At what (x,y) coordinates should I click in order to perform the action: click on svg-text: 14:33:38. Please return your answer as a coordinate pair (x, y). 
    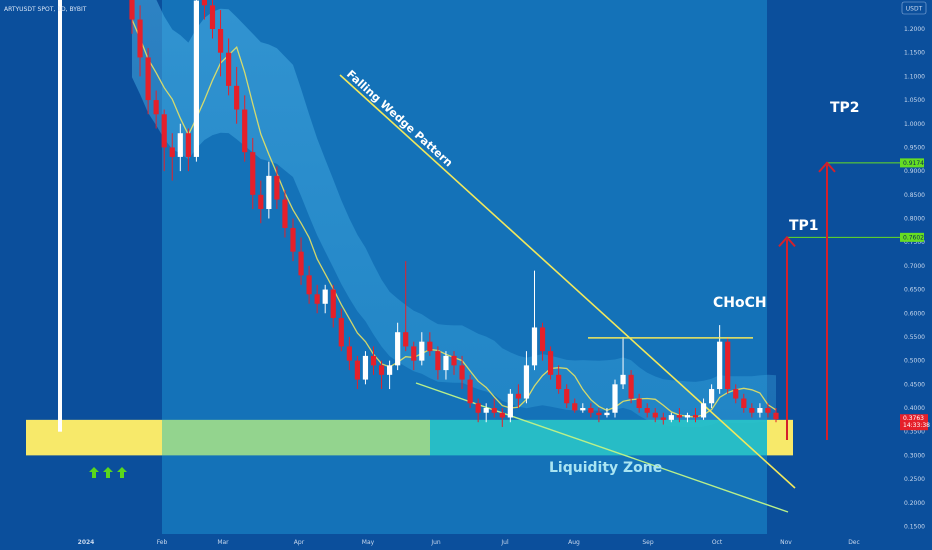
    Looking at the image, I should click on (916, 425).